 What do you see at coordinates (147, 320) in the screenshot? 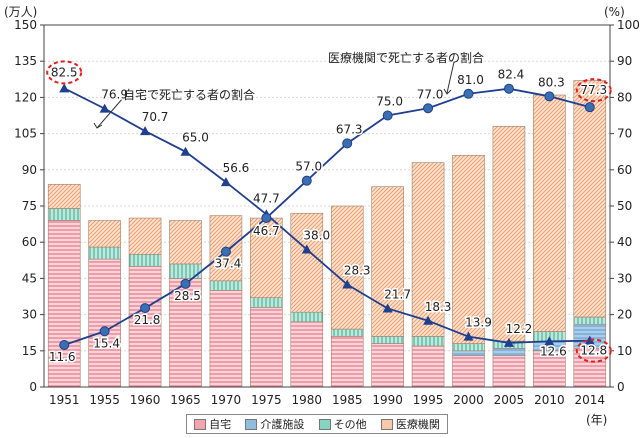
I see `label-hospital: 21.8` at bounding box center [147, 320].